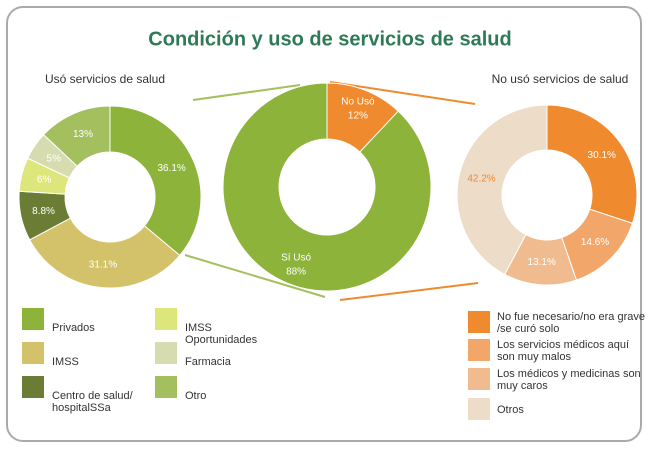 This screenshot has width=648, height=450. Describe the element at coordinates (92, 402) in the screenshot. I see `legend-label: Centro de salud/ hospitalSSa` at that location.